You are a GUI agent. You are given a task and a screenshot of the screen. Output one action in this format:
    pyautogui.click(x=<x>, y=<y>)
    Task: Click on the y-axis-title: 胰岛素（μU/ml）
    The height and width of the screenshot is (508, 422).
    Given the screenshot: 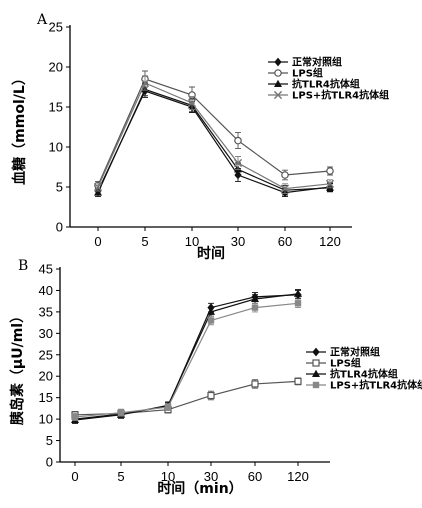 What is the action you would take?
    pyautogui.click(x=17, y=367)
    